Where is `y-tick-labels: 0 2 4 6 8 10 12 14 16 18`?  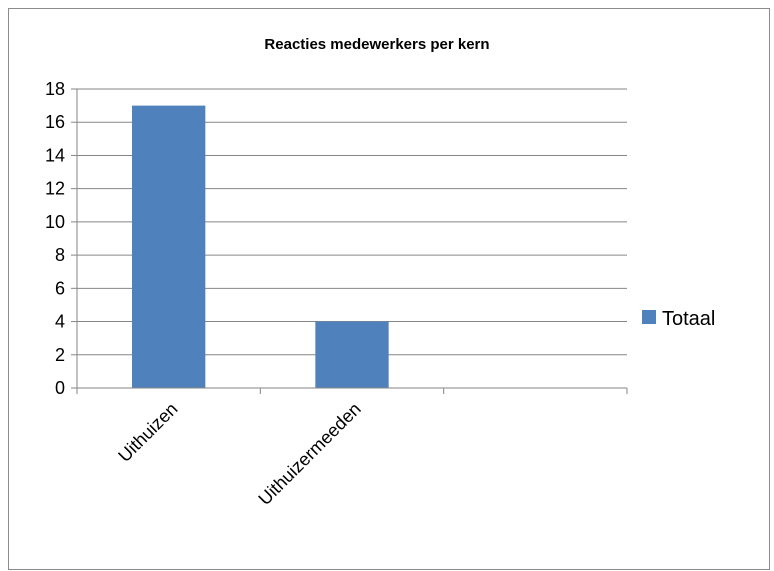
y-tick-labels: 0 2 4 6 8 10 12 14 16 18 is located at coordinates (55, 238).